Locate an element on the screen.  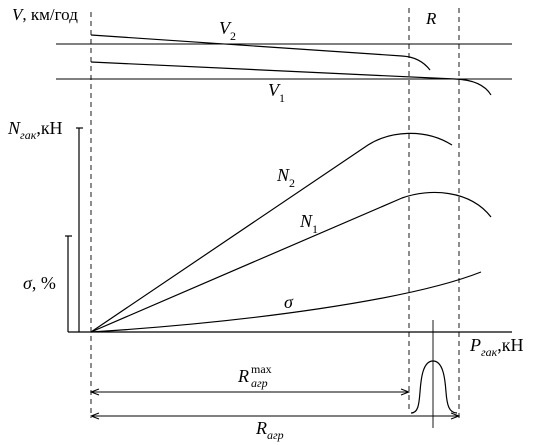
v2-label: V2 is located at coordinates (227, 30).